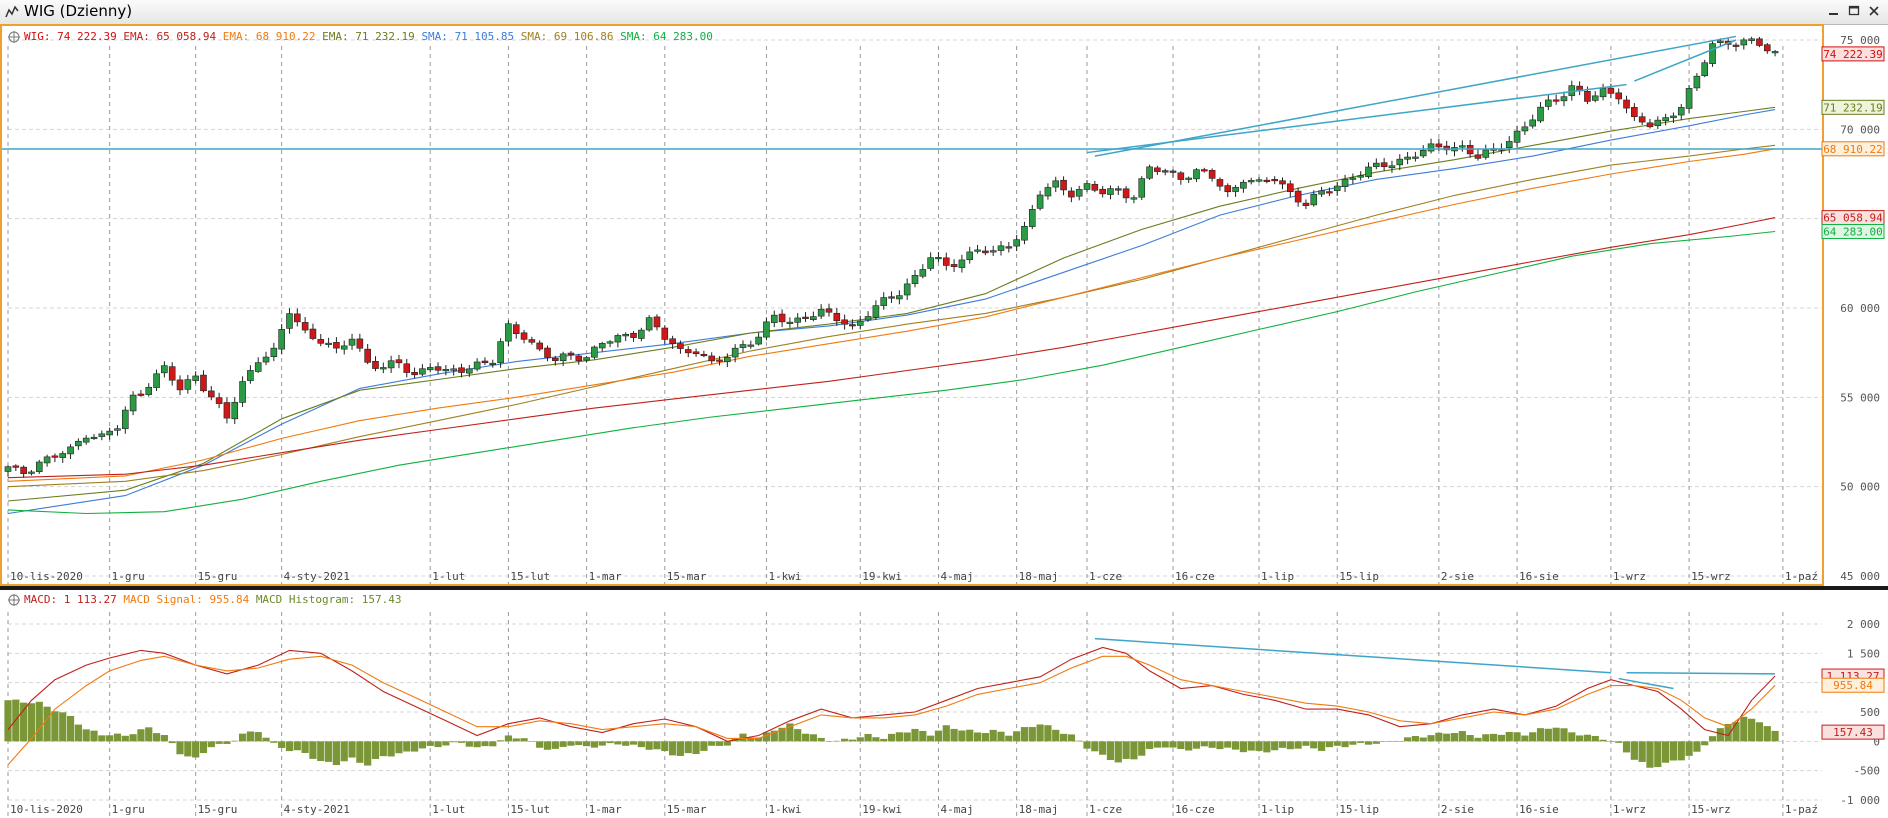 The width and height of the screenshot is (1888, 818). I want to click on value-tag-label: 68 910.22, so click(1853, 149).